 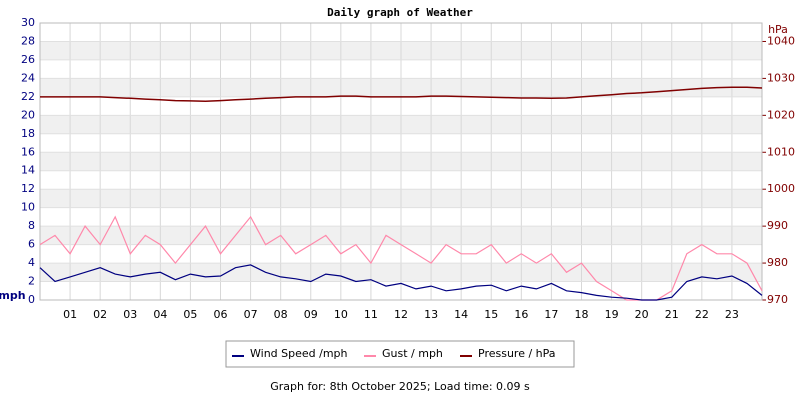 What do you see at coordinates (781, 188) in the screenshot?
I see `y2-tick-label: 1000` at bounding box center [781, 188].